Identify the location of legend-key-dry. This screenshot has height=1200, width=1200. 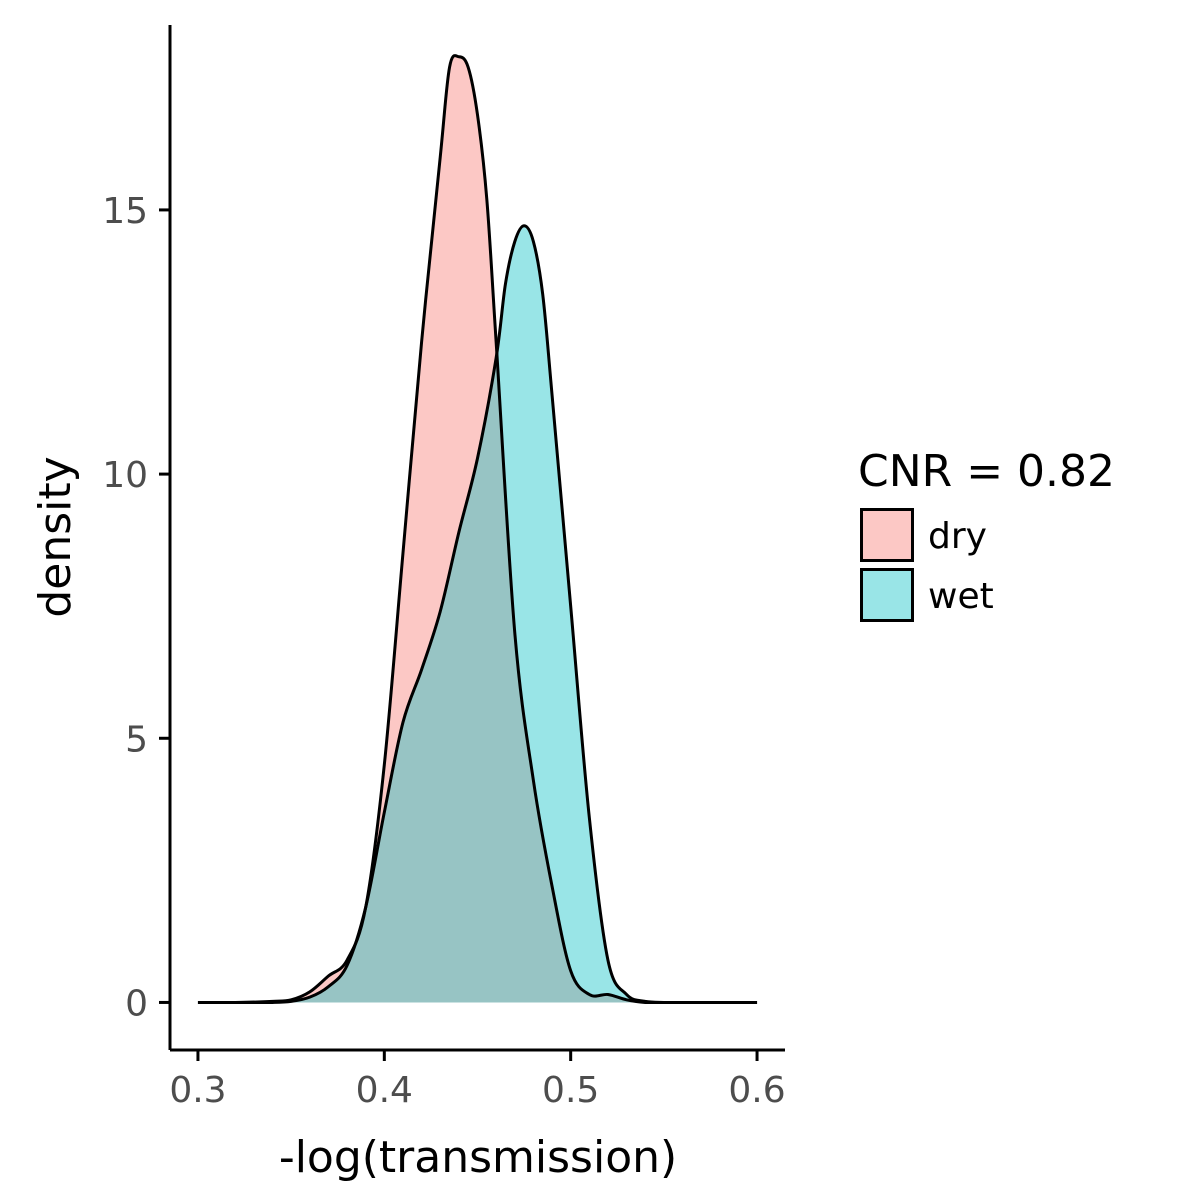
(887, 535).